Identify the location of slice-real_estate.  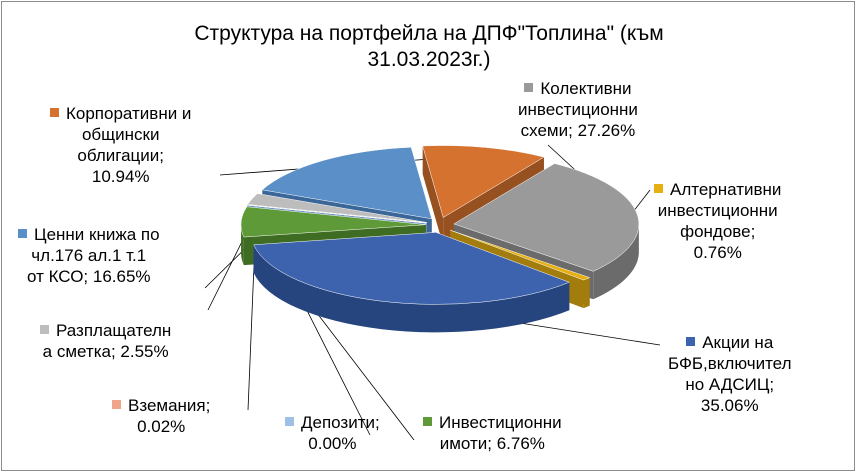
(333, 222).